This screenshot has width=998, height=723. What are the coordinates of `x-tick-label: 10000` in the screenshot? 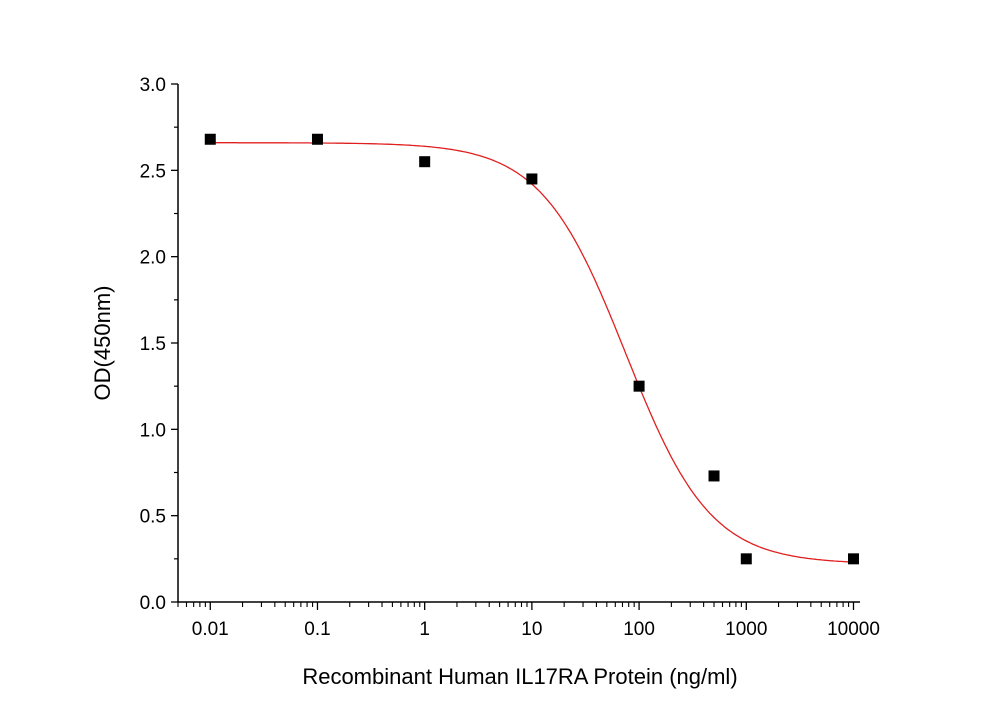 It's located at (853, 629).